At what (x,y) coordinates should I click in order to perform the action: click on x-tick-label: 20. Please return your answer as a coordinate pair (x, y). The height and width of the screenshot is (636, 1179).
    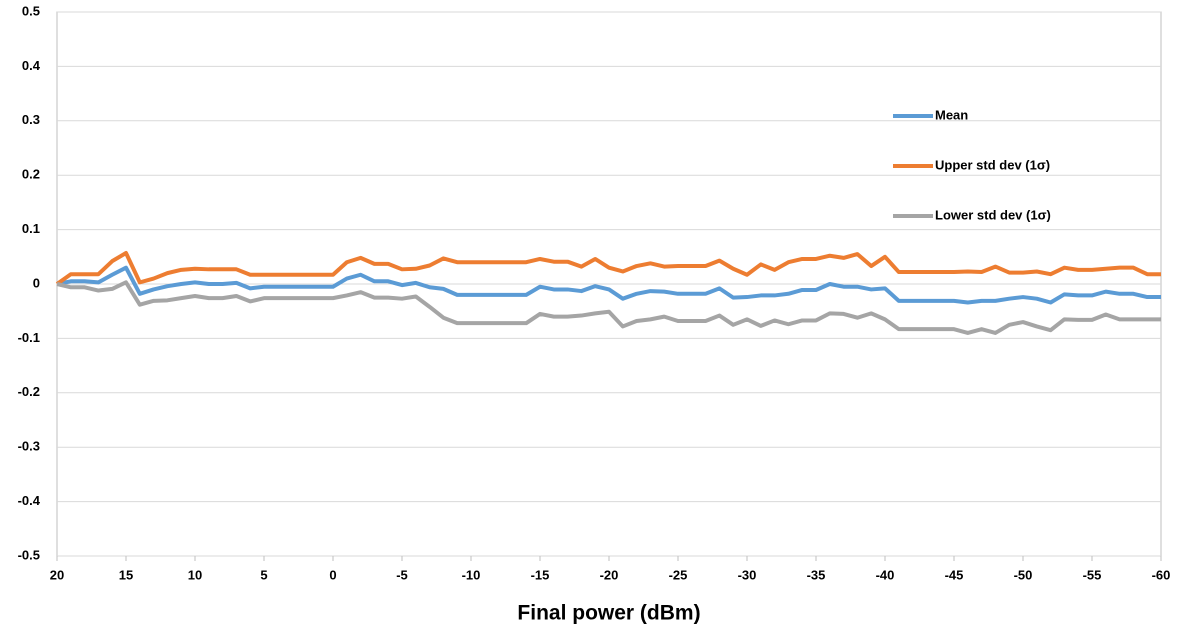
    Looking at the image, I should click on (57, 574).